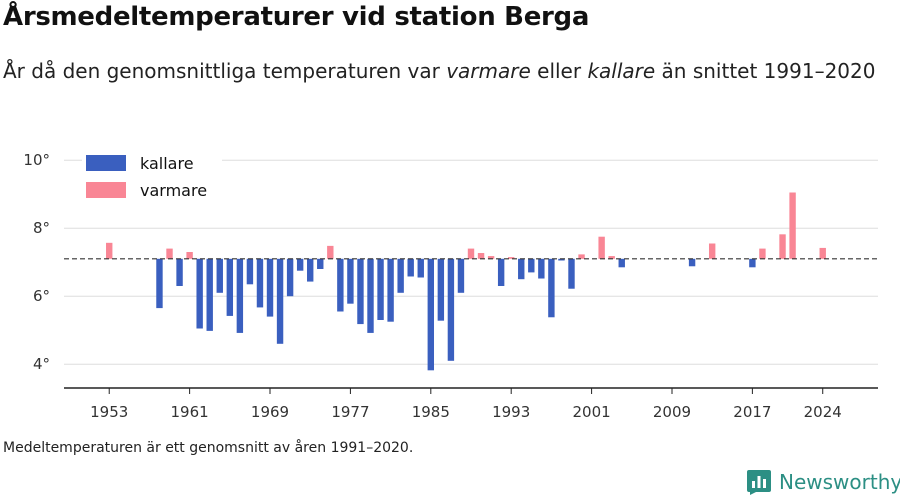 The image size is (900, 500). I want to click on bar-1969, so click(270, 287).